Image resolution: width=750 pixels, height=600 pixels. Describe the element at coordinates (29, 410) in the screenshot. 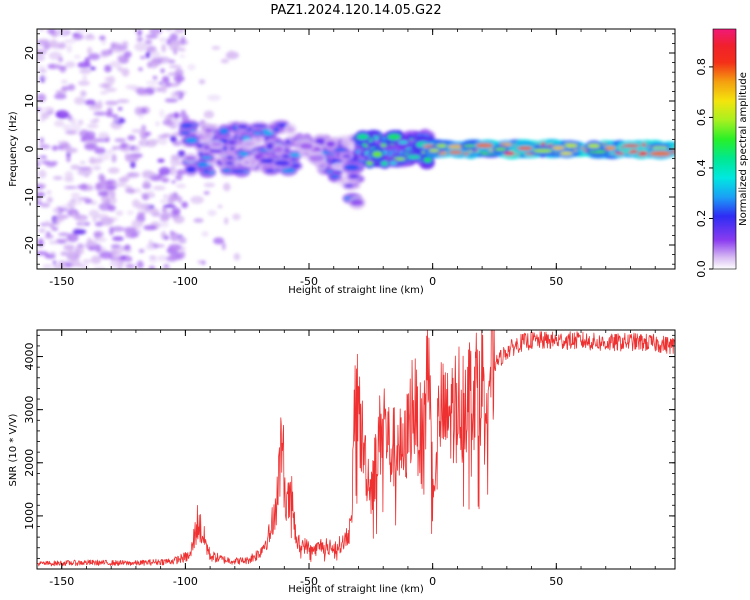

I see `y-tick-label: 3000` at that location.